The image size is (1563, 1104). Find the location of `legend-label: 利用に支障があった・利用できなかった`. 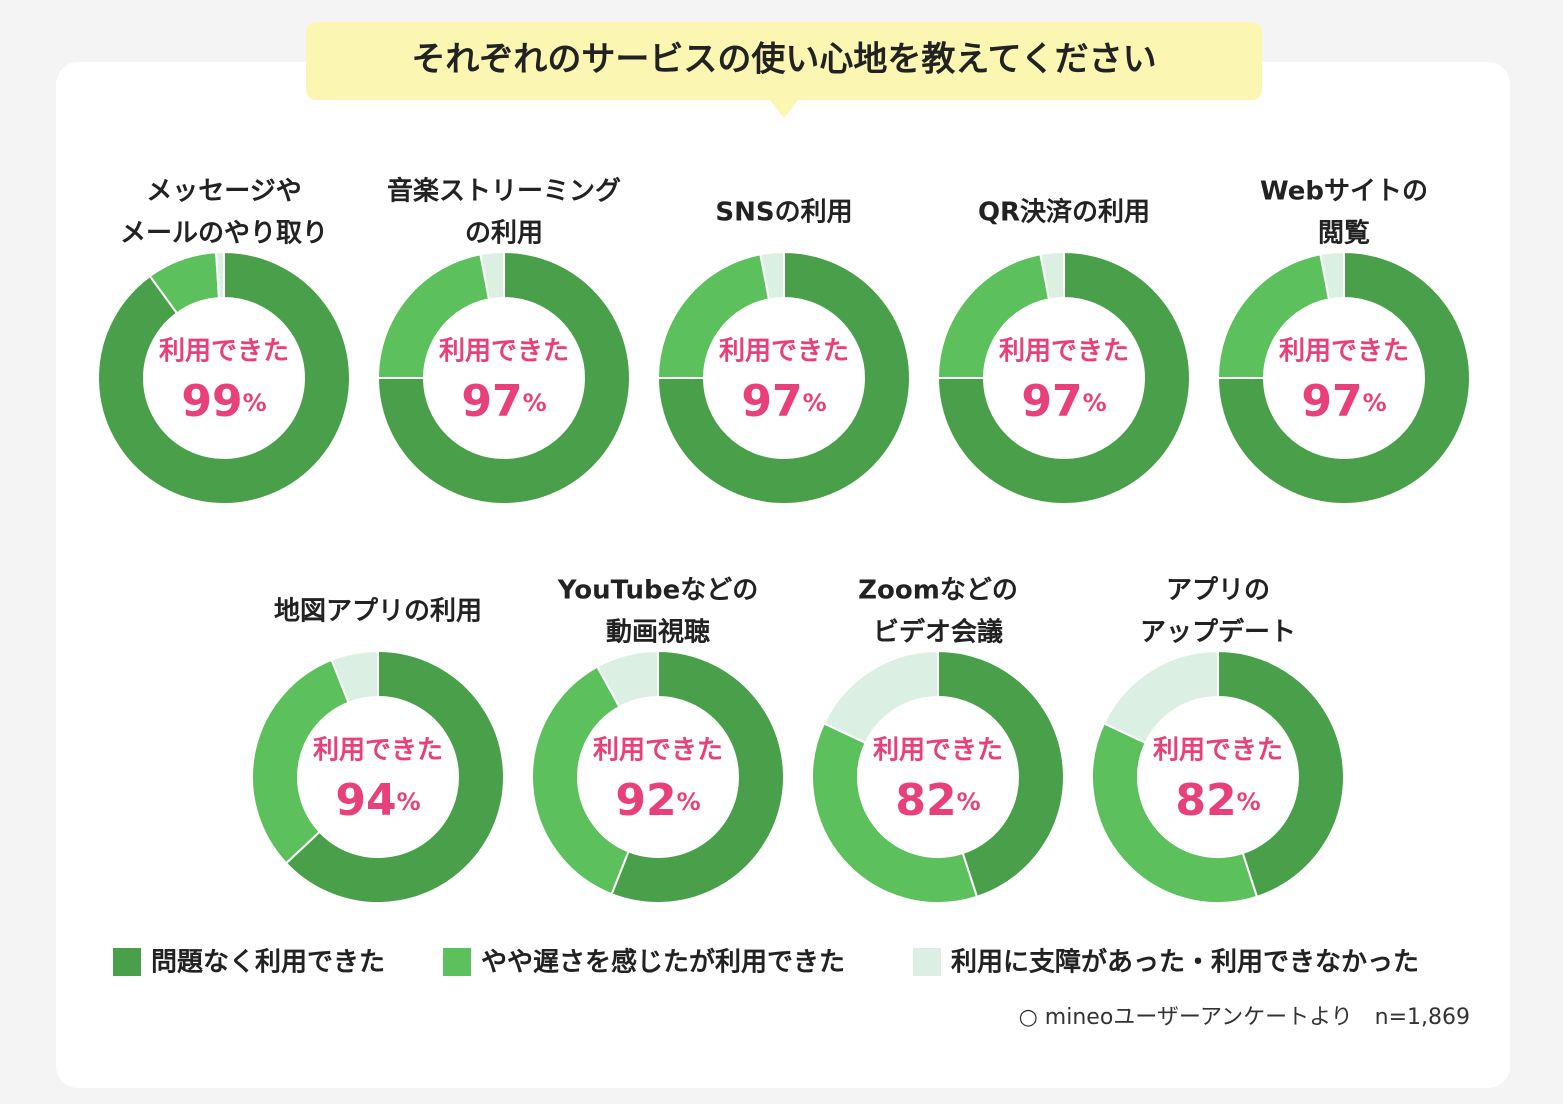

legend-label: 利用に支障があった・利用できなかった is located at coordinates (1185, 962).